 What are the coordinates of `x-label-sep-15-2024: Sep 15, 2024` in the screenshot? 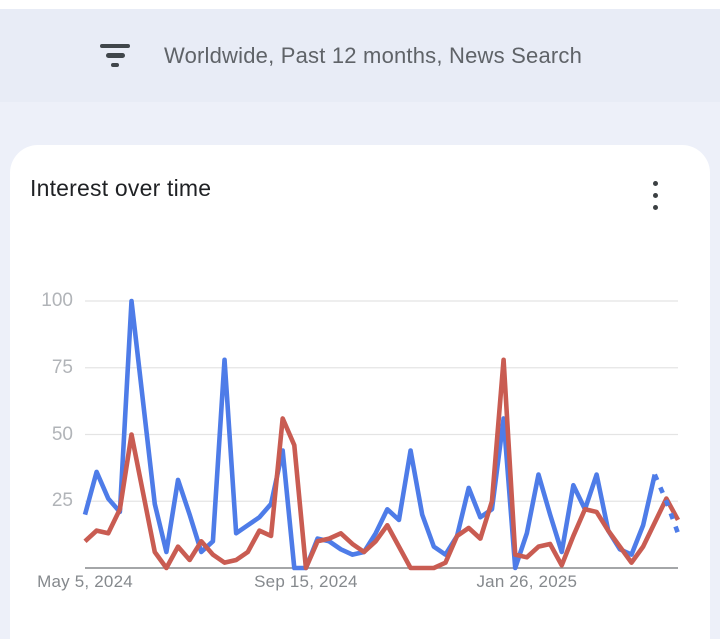 It's located at (306, 581).